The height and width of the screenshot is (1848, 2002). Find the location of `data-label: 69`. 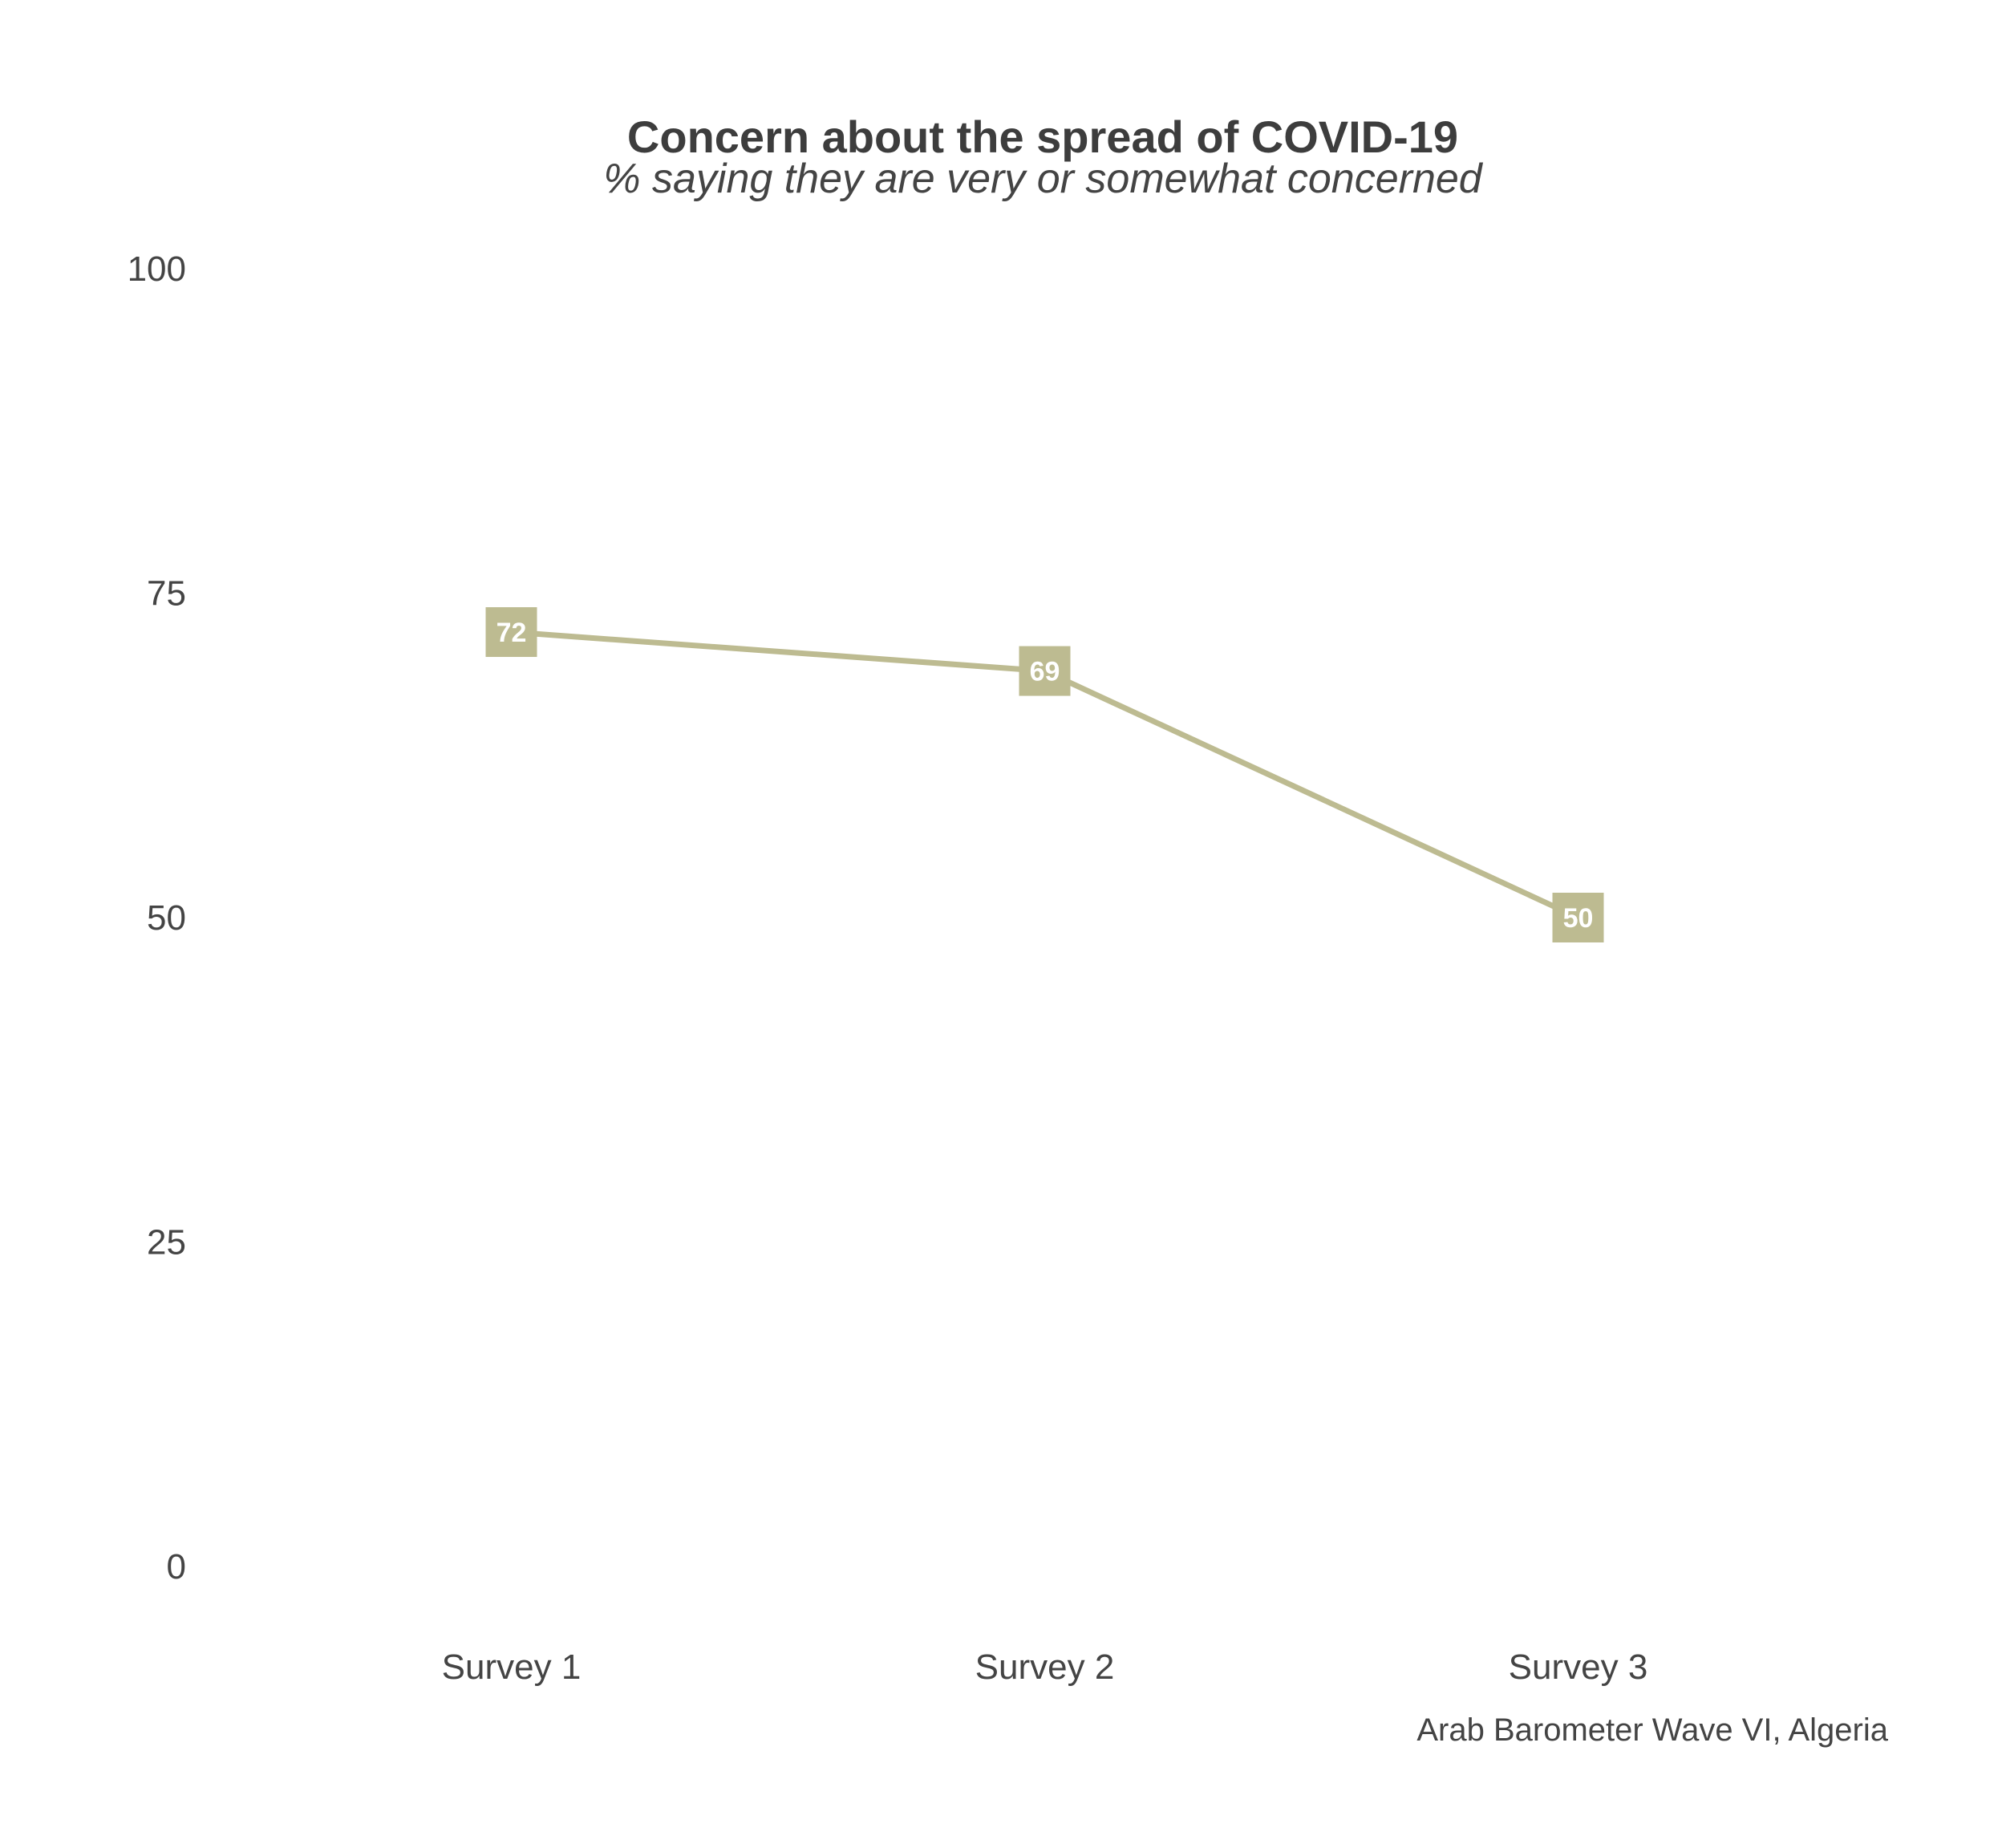

data-label: 69 is located at coordinates (1045, 672).